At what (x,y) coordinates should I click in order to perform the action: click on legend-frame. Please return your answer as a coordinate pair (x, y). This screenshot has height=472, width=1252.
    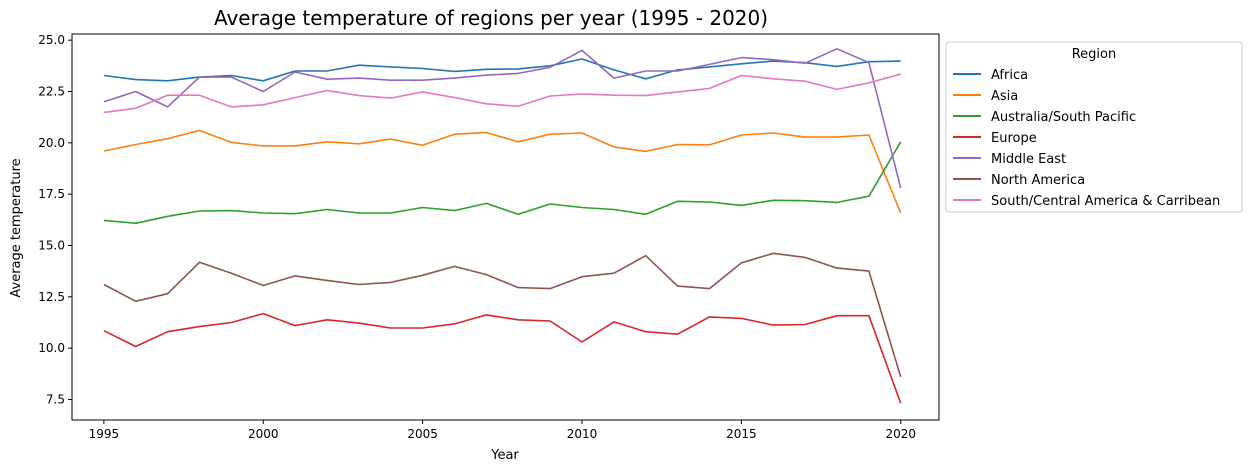
    Looking at the image, I should click on (1094, 127).